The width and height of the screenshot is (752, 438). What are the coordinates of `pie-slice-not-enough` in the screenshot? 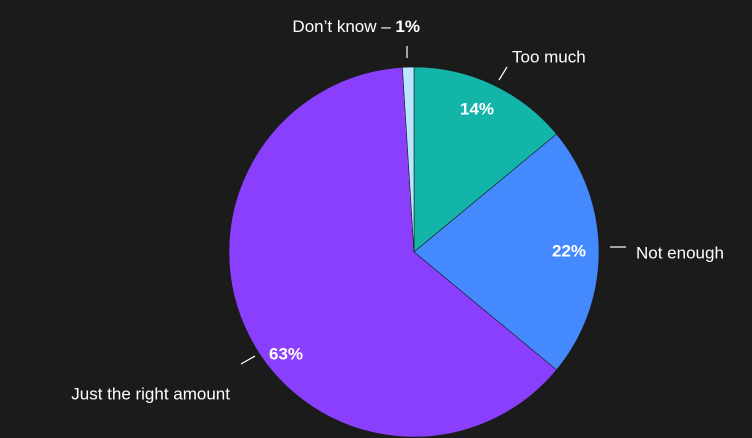 It's located at (506, 252).